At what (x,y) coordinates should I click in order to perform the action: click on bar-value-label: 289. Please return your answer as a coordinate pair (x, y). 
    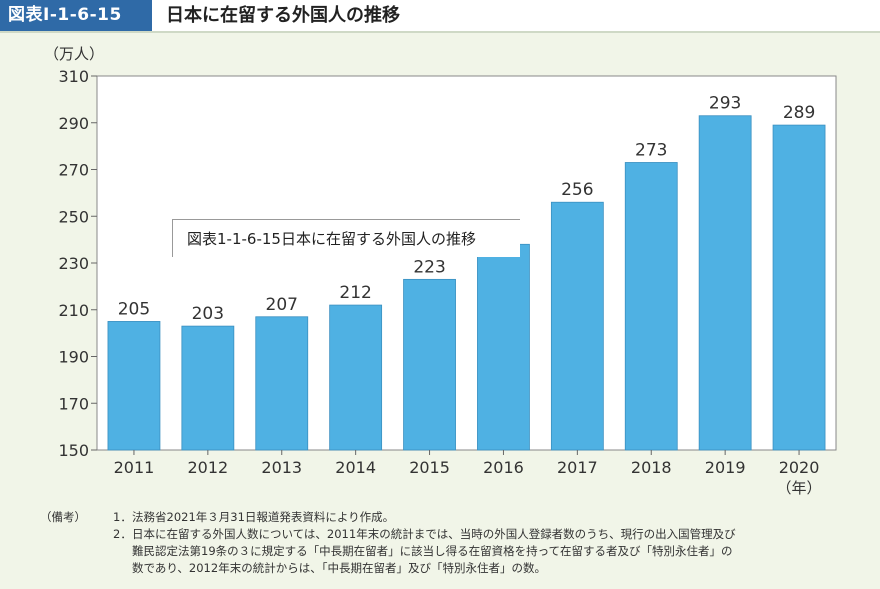
    Looking at the image, I should click on (799, 113).